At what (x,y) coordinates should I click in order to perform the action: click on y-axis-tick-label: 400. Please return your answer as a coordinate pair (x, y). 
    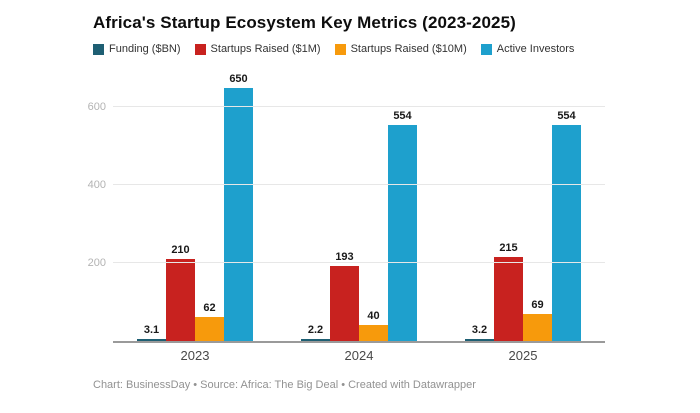
    Looking at the image, I should click on (96, 185).